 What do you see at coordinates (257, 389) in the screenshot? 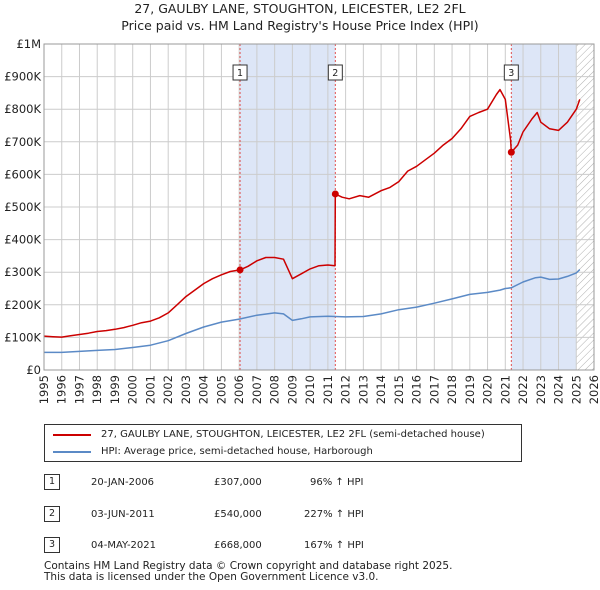
I see `x-tick-label: 2007` at bounding box center [257, 389].